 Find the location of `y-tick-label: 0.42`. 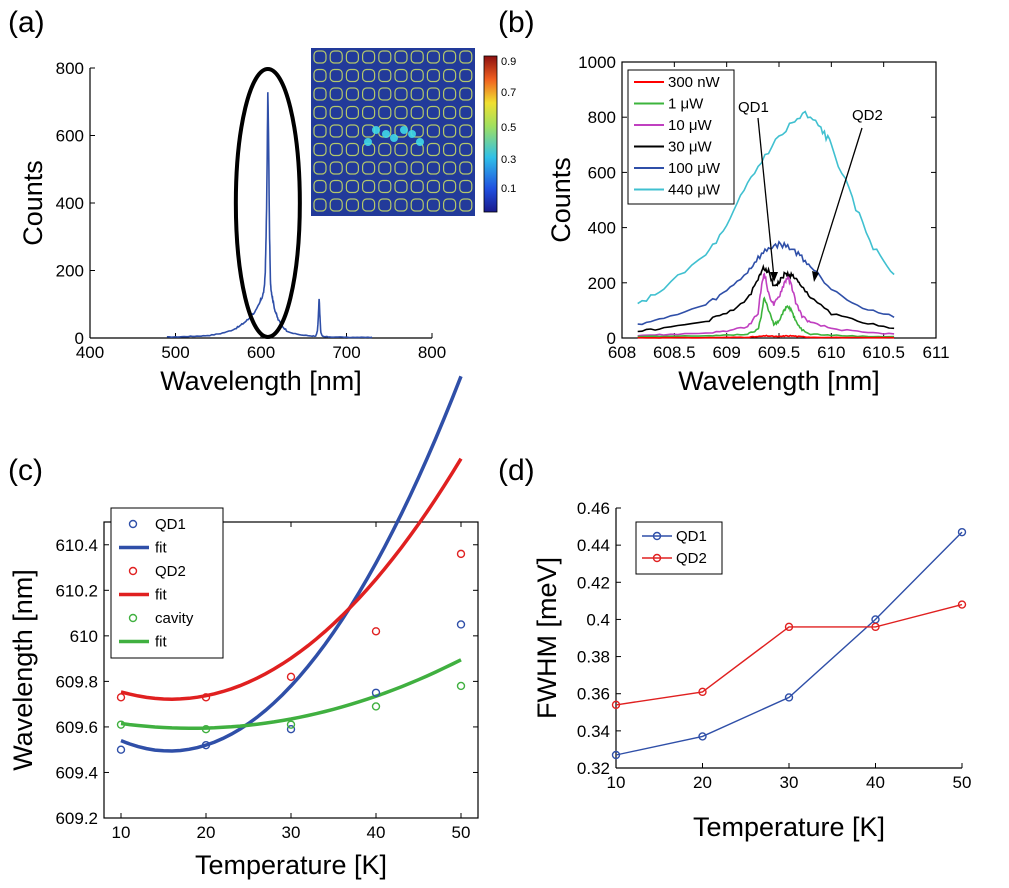

y-tick-label: 0.42 is located at coordinates (593, 582).